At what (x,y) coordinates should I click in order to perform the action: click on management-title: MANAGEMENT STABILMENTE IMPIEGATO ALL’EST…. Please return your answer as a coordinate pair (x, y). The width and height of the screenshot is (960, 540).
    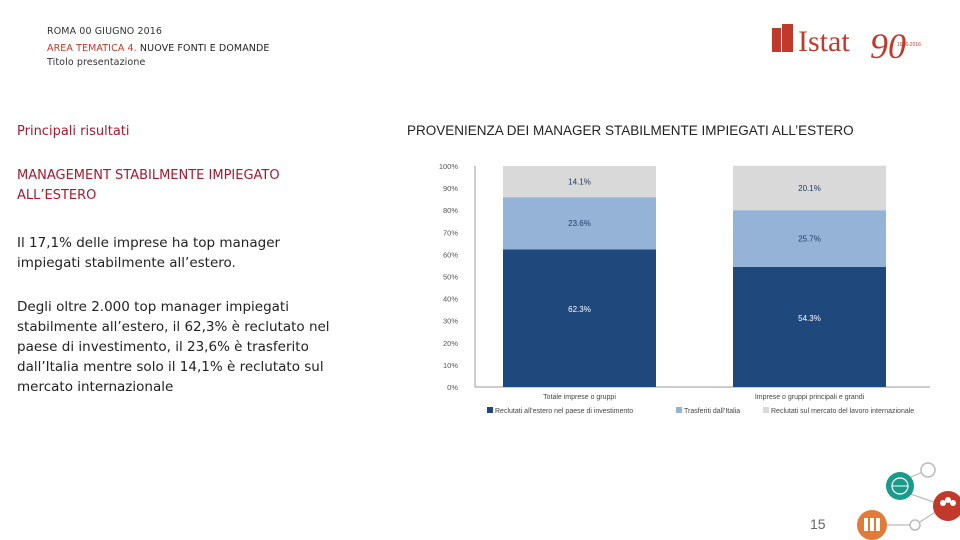
    Looking at the image, I should click on (148, 185).